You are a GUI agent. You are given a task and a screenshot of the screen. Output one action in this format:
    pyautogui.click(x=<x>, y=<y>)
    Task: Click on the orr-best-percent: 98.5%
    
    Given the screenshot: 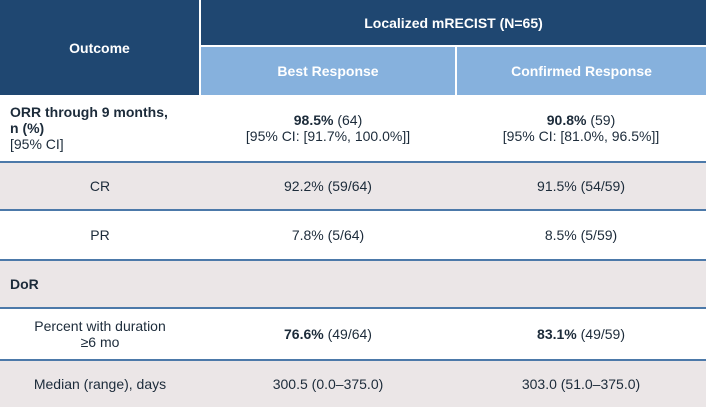 What is the action you would take?
    pyautogui.click(x=313, y=120)
    